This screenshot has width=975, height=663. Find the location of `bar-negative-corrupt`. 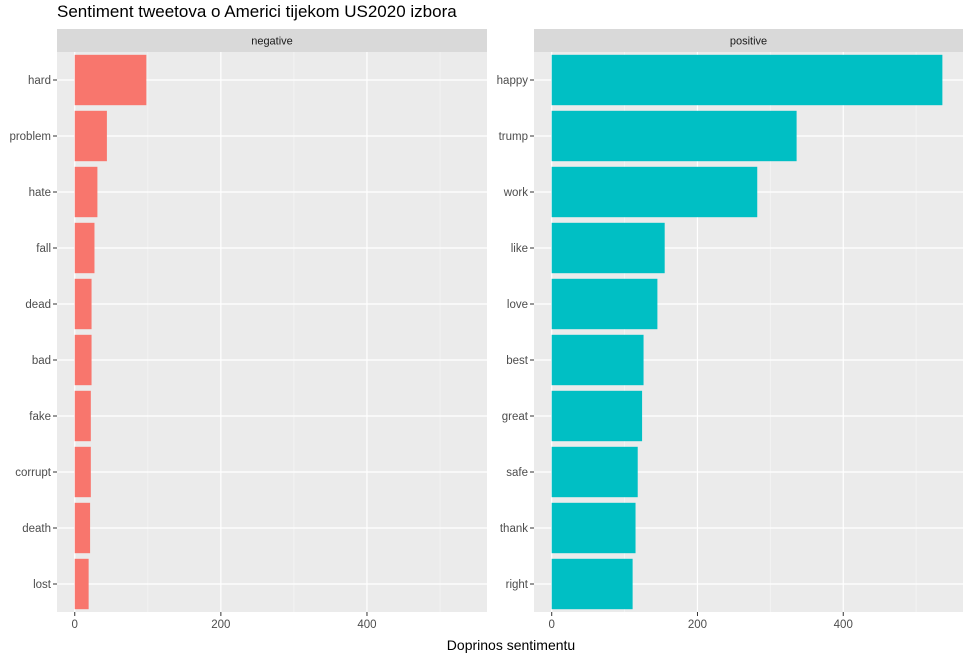

bar-negative-corrupt is located at coordinates (82, 472).